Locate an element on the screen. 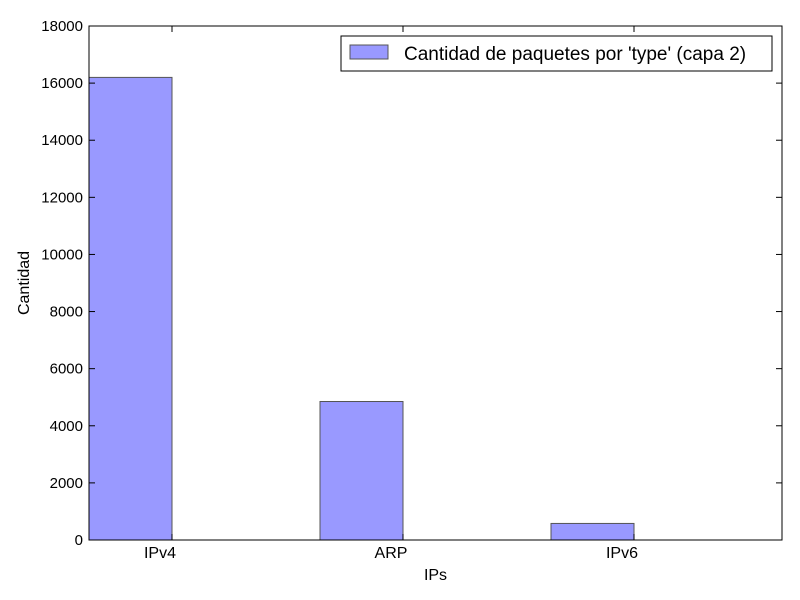 The width and height of the screenshot is (800, 600). x-tick-label: IPv6 is located at coordinates (622, 553).